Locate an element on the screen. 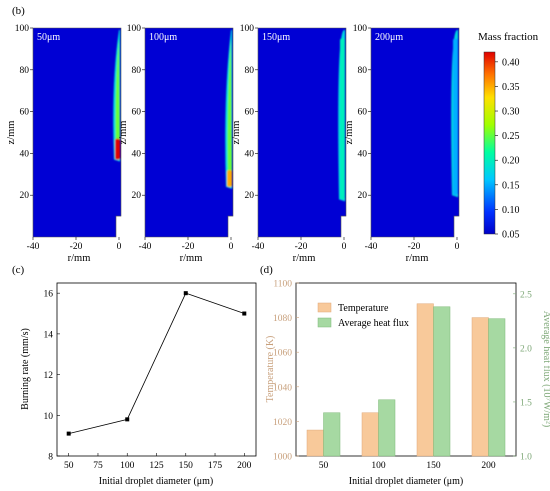 The width and height of the screenshot is (550, 491). panel-d-label: (d) is located at coordinates (266, 270).